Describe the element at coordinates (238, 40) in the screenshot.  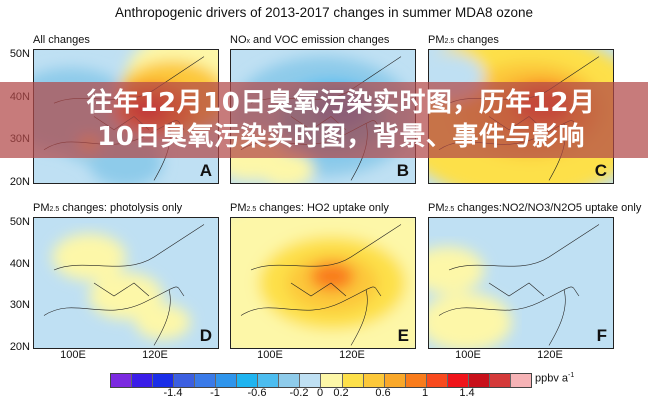
I see `title-main: NO` at that location.